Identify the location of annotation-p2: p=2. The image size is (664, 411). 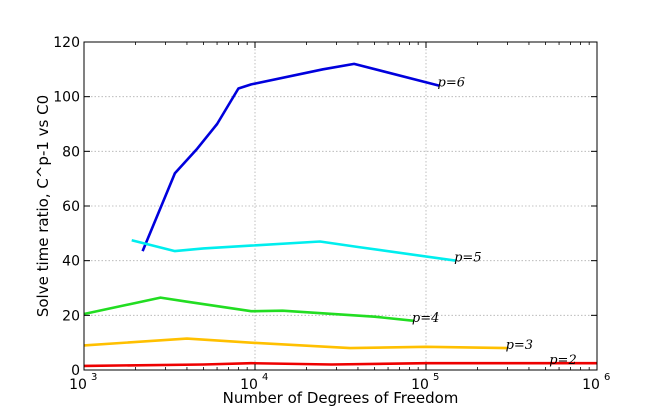
(563, 360).